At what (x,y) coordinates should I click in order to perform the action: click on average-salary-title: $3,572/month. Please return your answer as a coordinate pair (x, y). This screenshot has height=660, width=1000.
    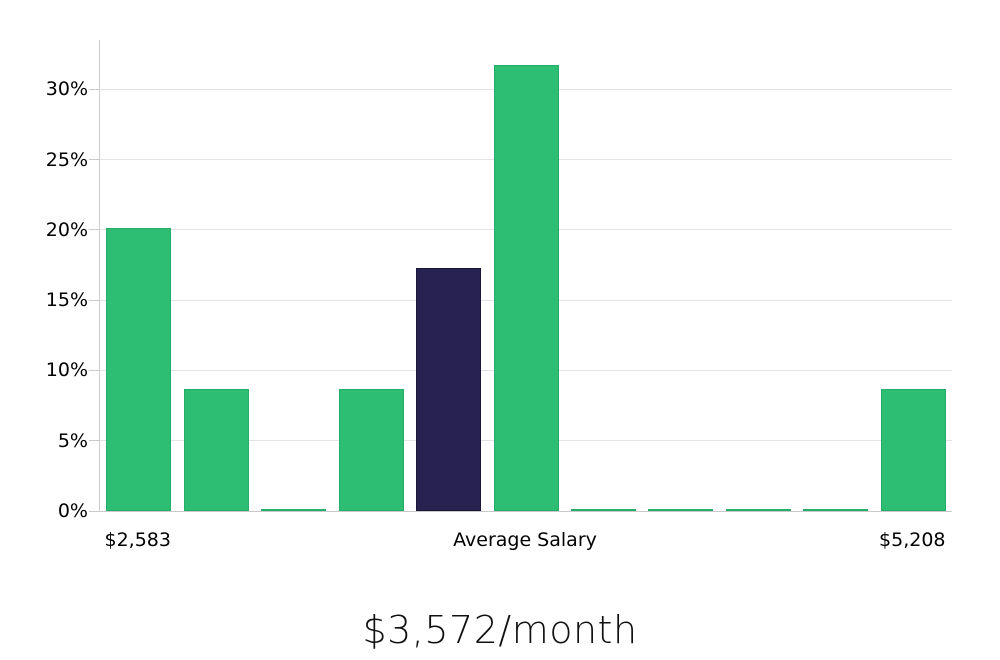
    Looking at the image, I should click on (500, 630).